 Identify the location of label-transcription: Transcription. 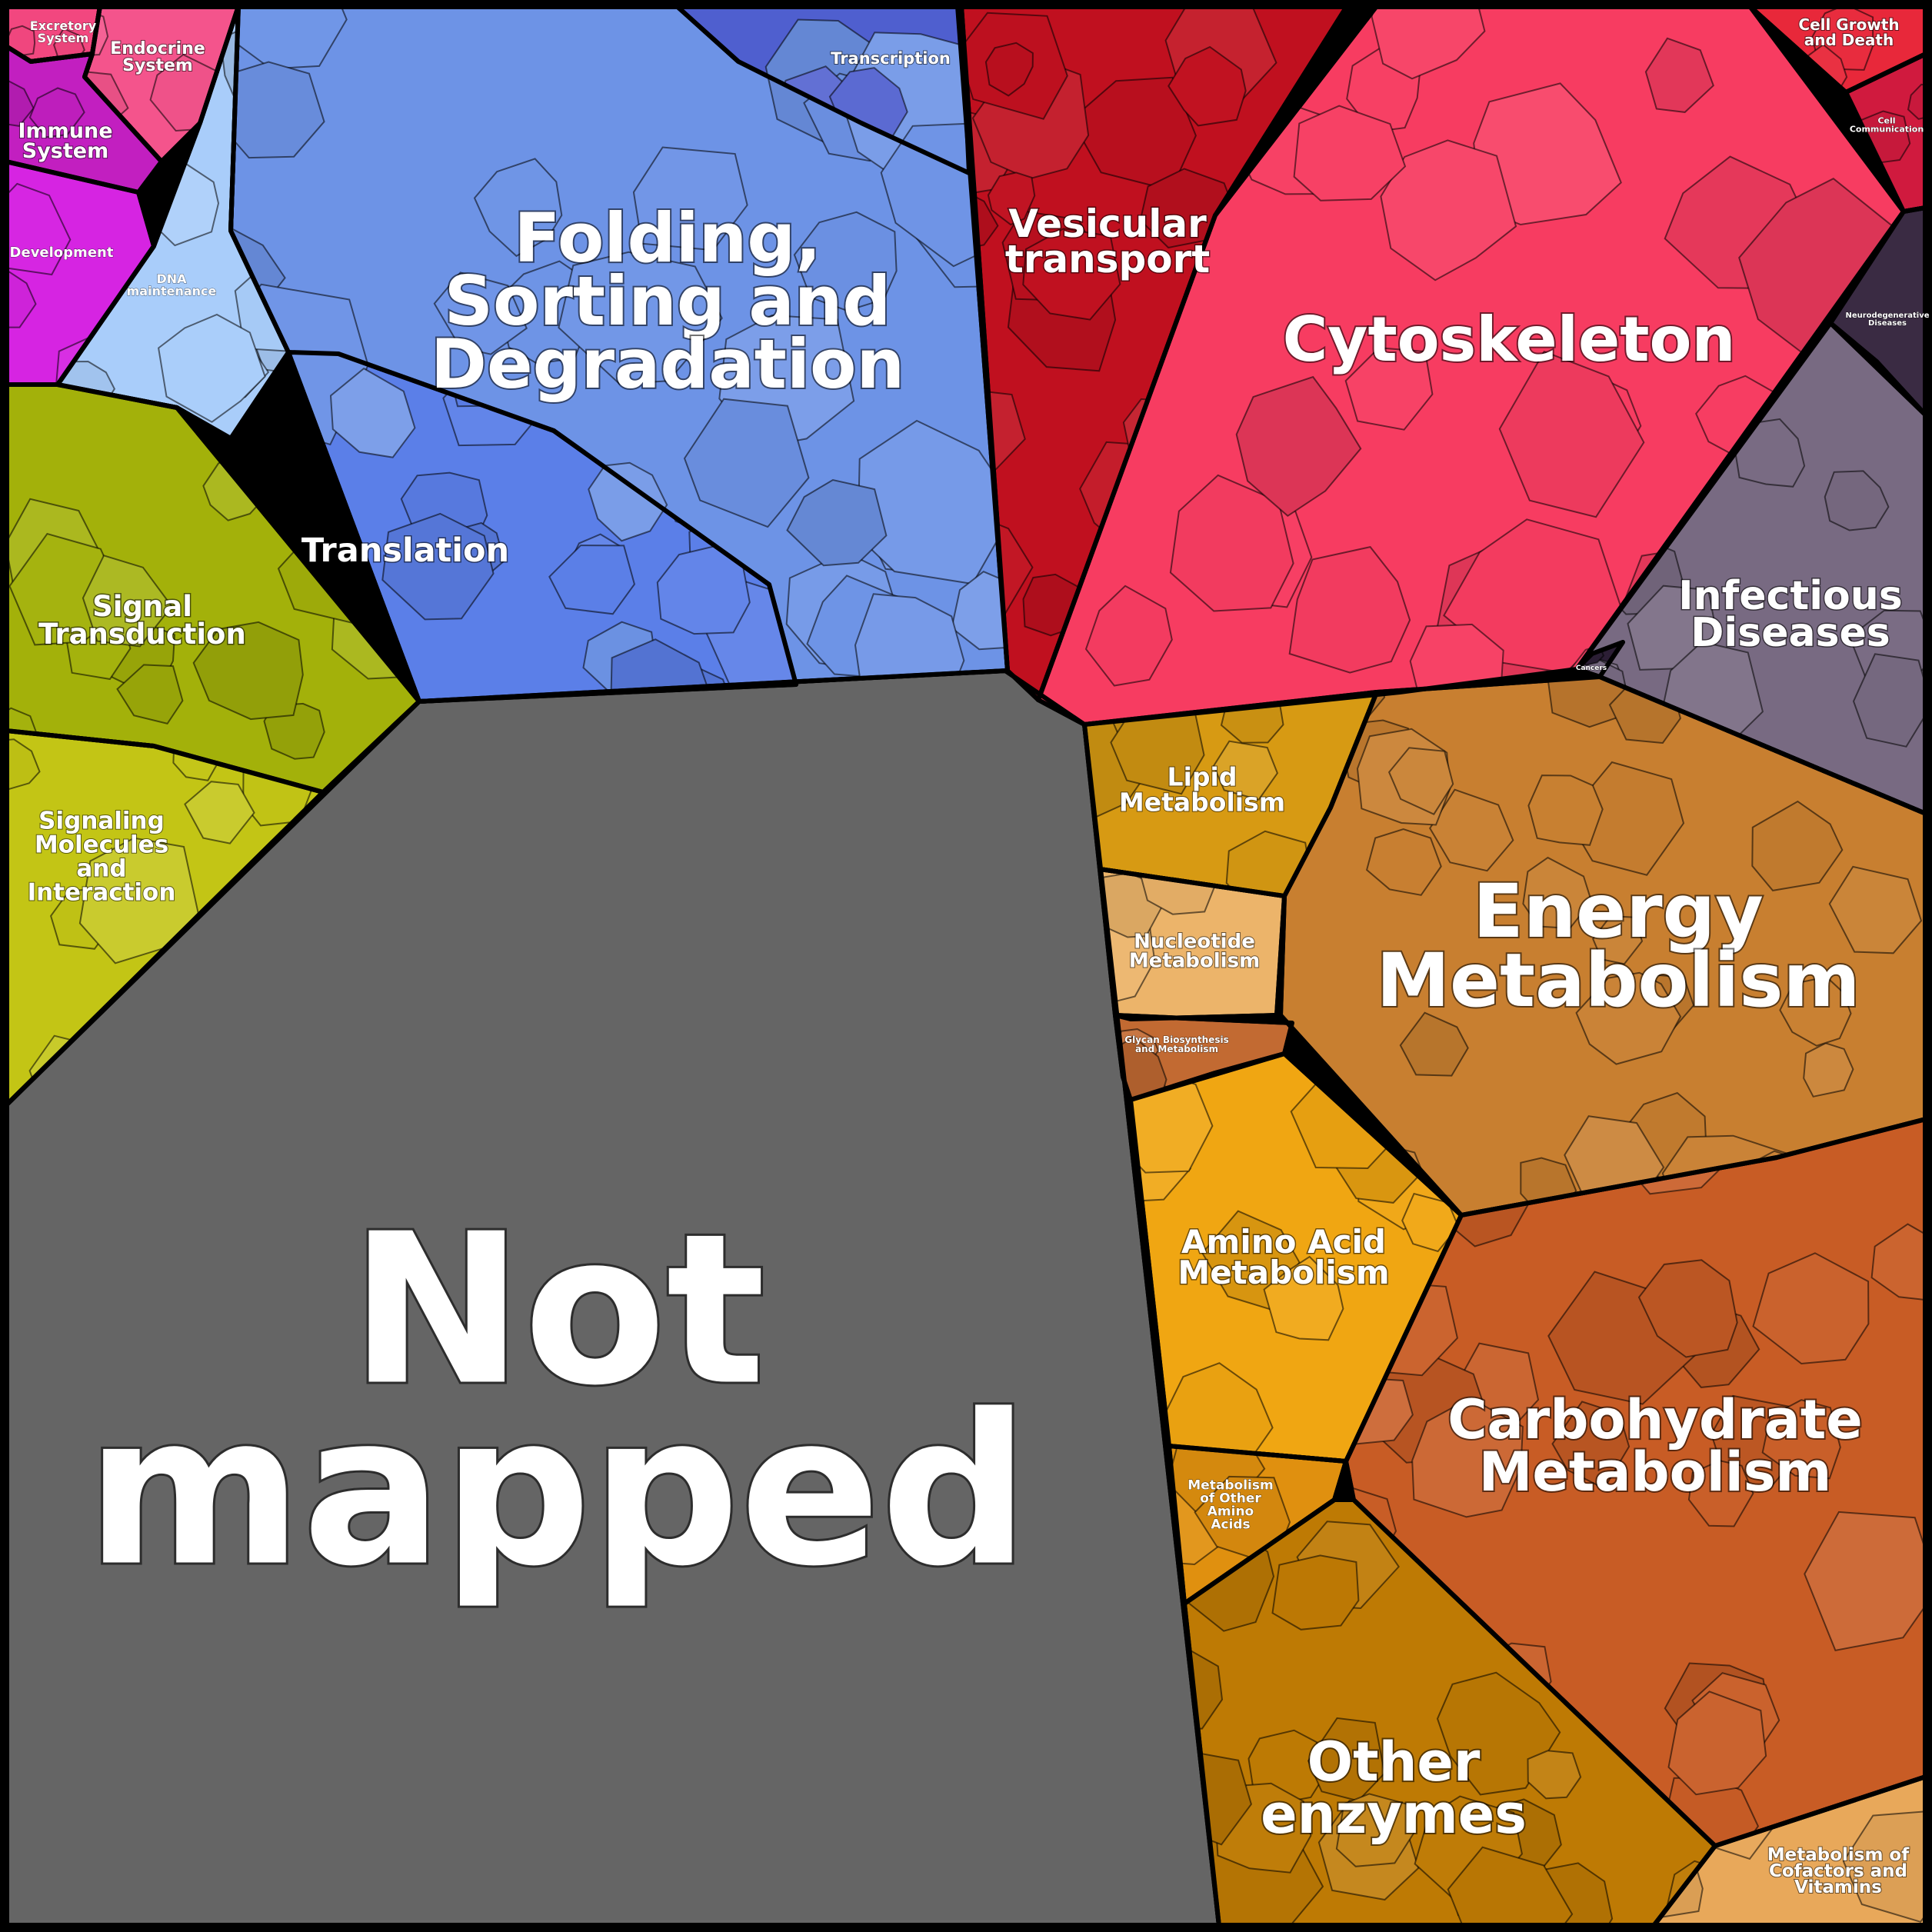
(891, 58).